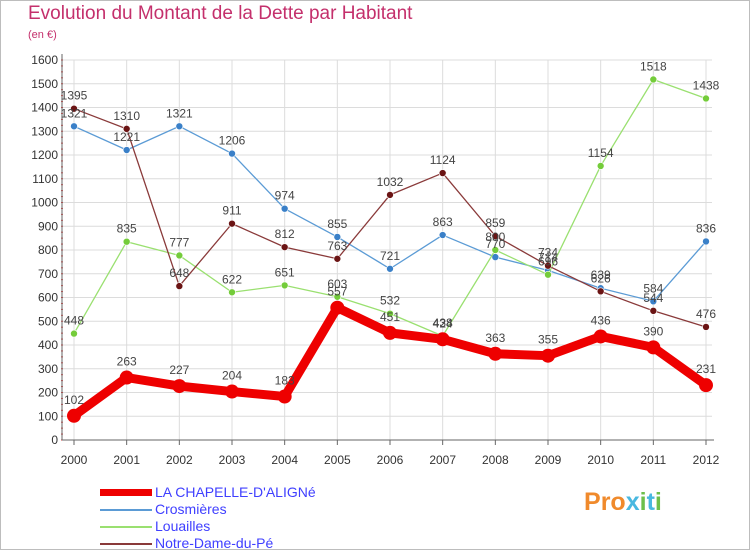 This screenshot has width=750, height=552. Describe the element at coordinates (44, 84) in the screenshot. I see `y-tick-label: 1500` at that location.